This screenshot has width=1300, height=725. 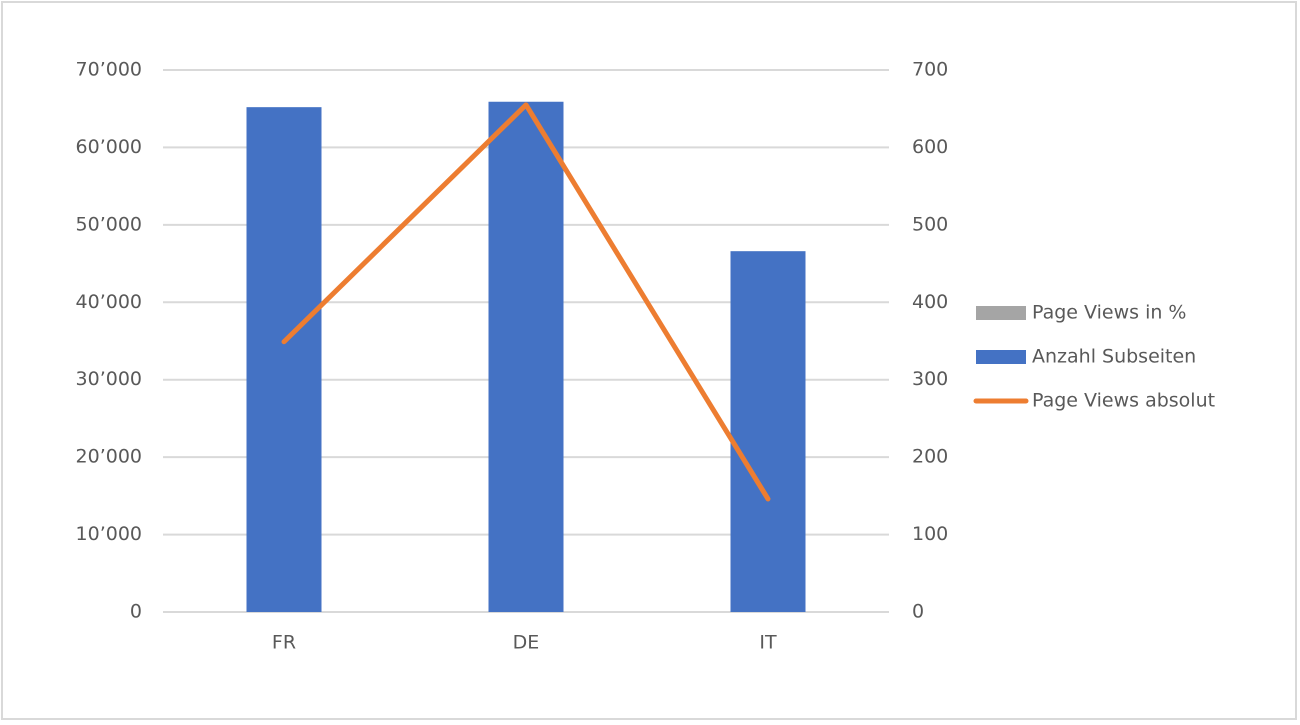 What do you see at coordinates (768, 643) in the screenshot?
I see `x-tick-label: IT` at bounding box center [768, 643].